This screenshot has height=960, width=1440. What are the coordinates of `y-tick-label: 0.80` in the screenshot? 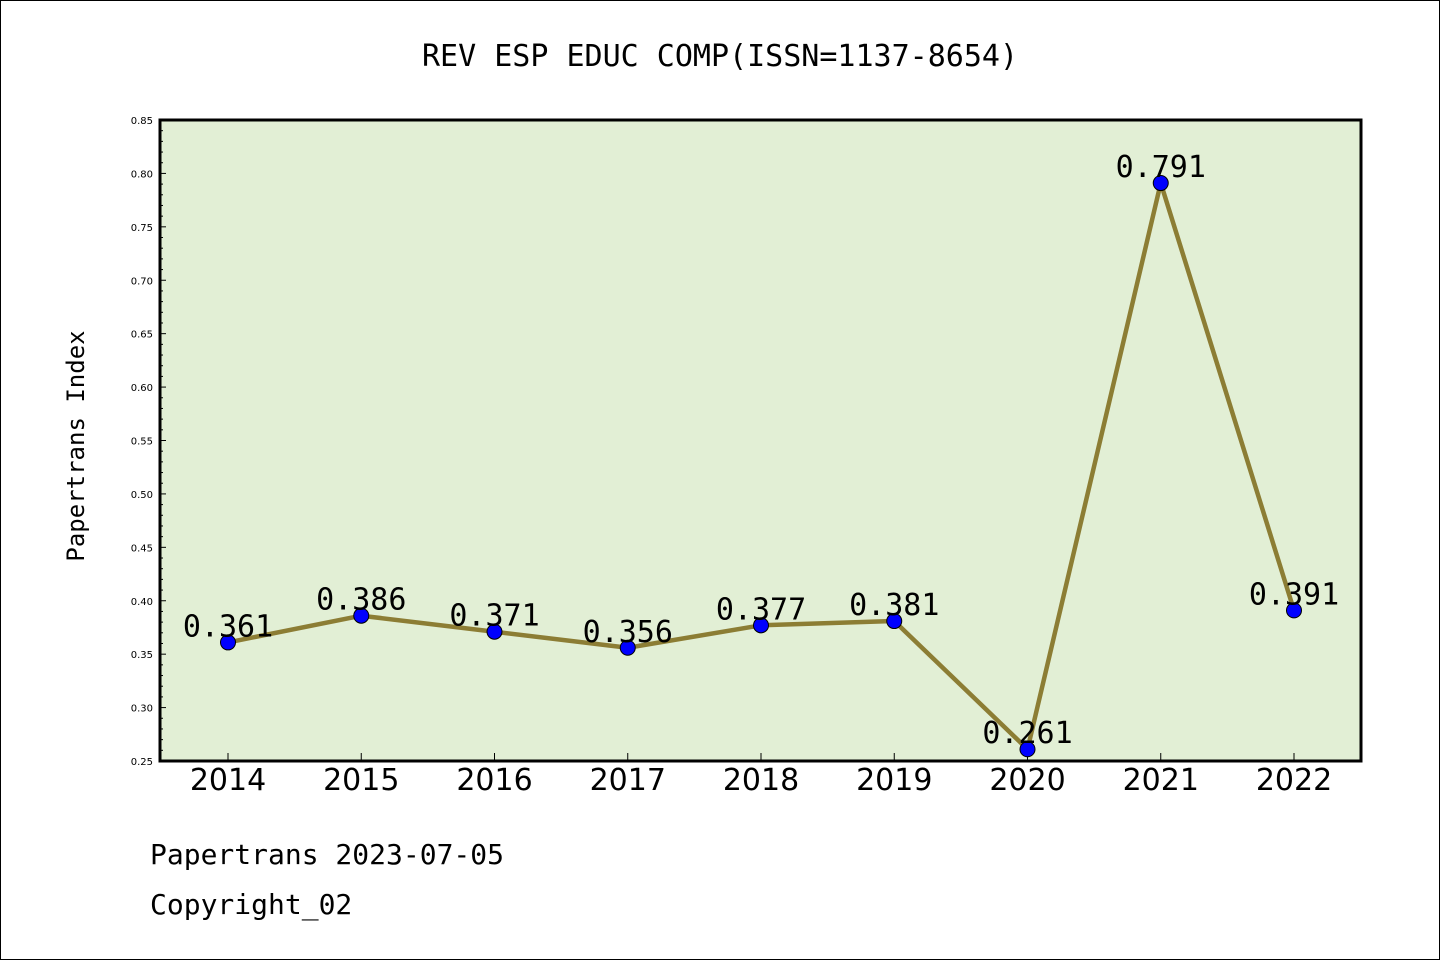 It's located at (142, 174).